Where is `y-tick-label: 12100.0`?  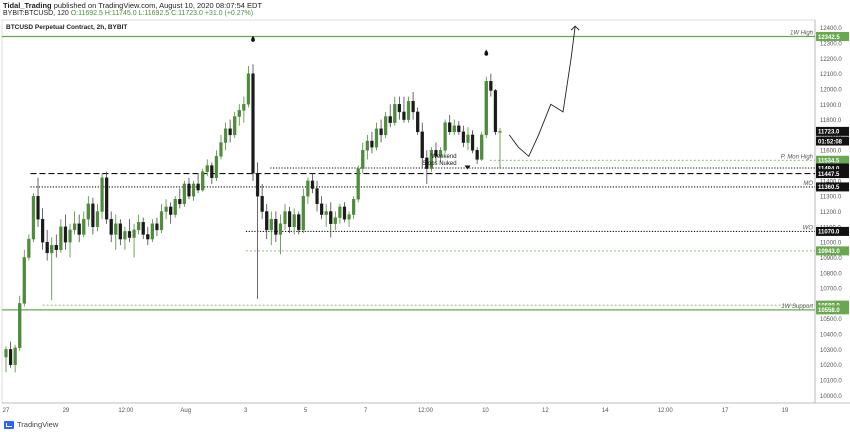 y-tick-label: 12100.0 is located at coordinates (831, 75).